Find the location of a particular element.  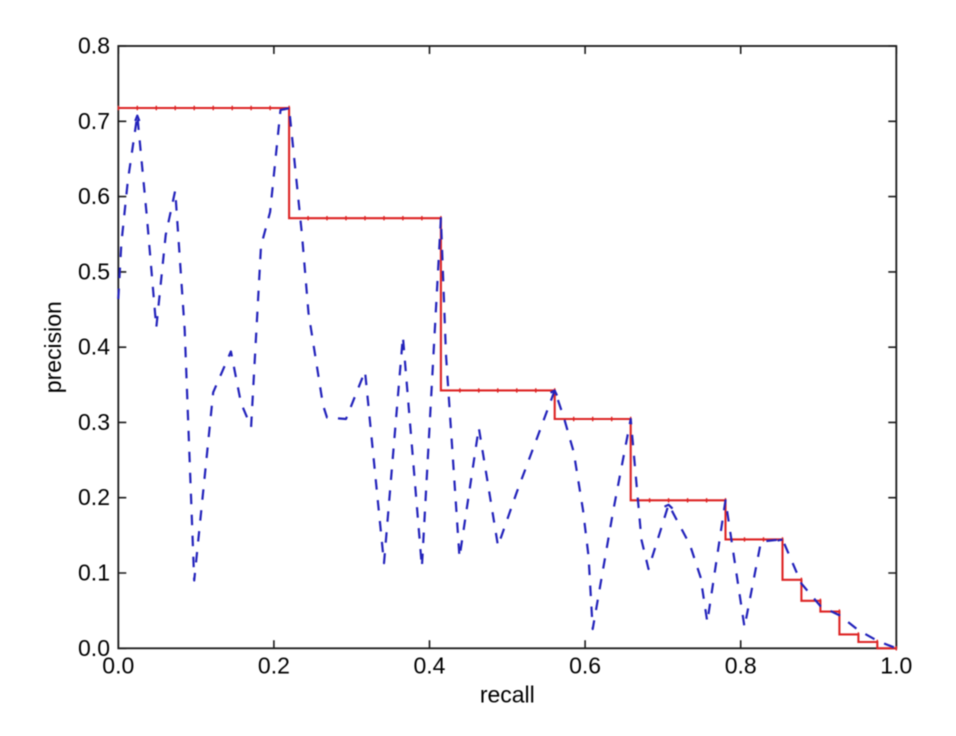

svg-text: 0.1 is located at coordinates (94, 573).